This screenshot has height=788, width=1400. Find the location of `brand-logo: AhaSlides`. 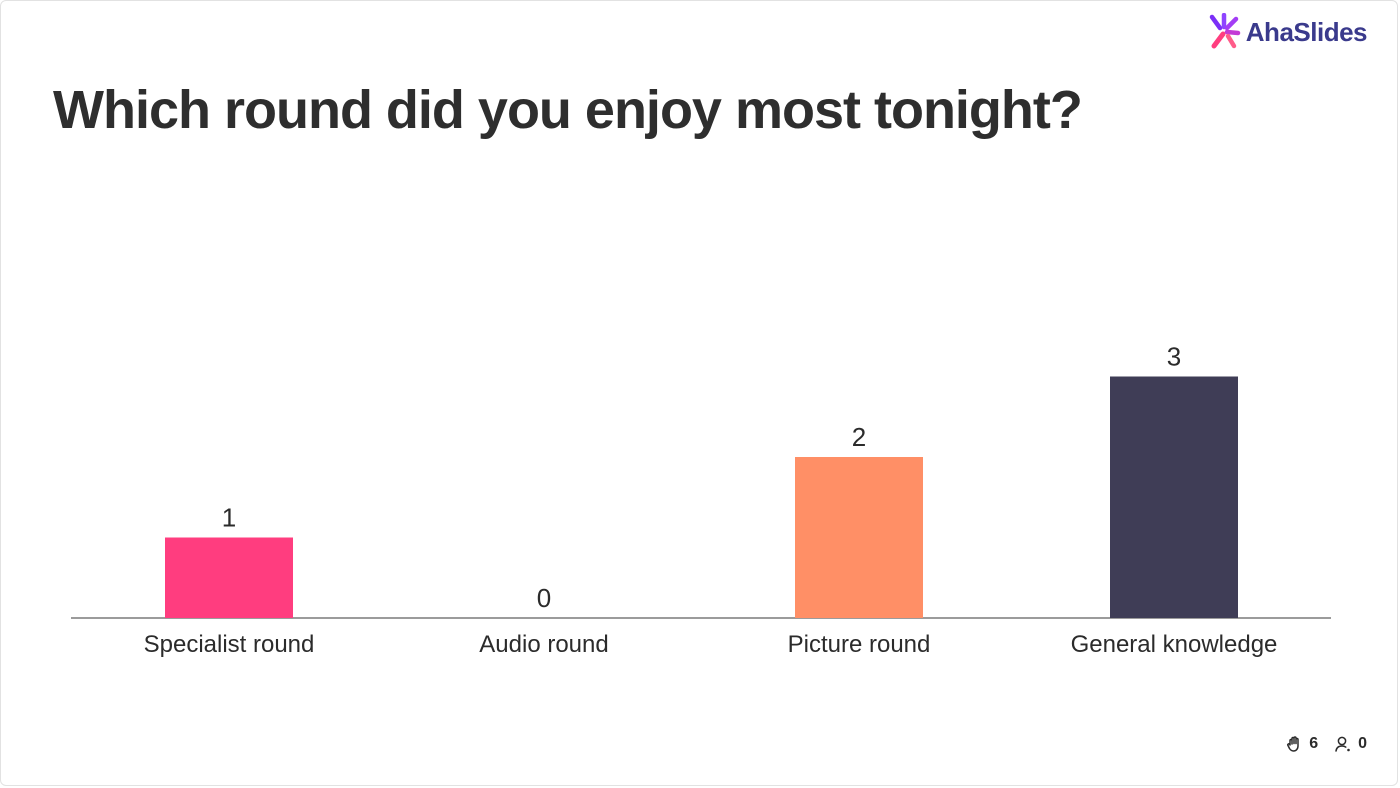

brand-logo: AhaSlides is located at coordinates (1287, 32).